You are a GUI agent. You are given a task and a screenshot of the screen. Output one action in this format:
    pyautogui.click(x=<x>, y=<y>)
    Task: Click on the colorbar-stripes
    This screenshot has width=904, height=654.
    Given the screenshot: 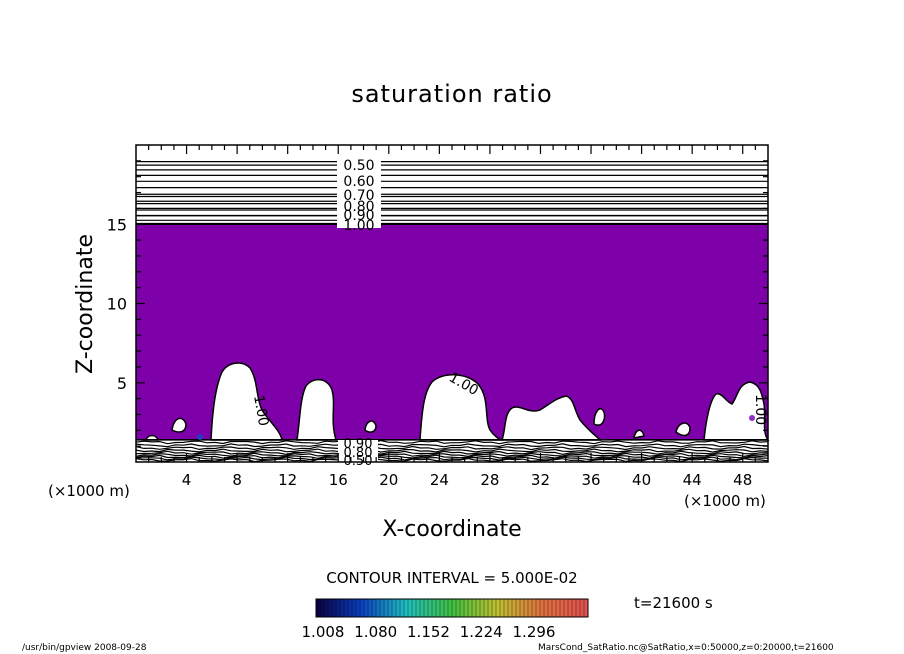 What is the action you would take?
    pyautogui.click(x=452, y=608)
    